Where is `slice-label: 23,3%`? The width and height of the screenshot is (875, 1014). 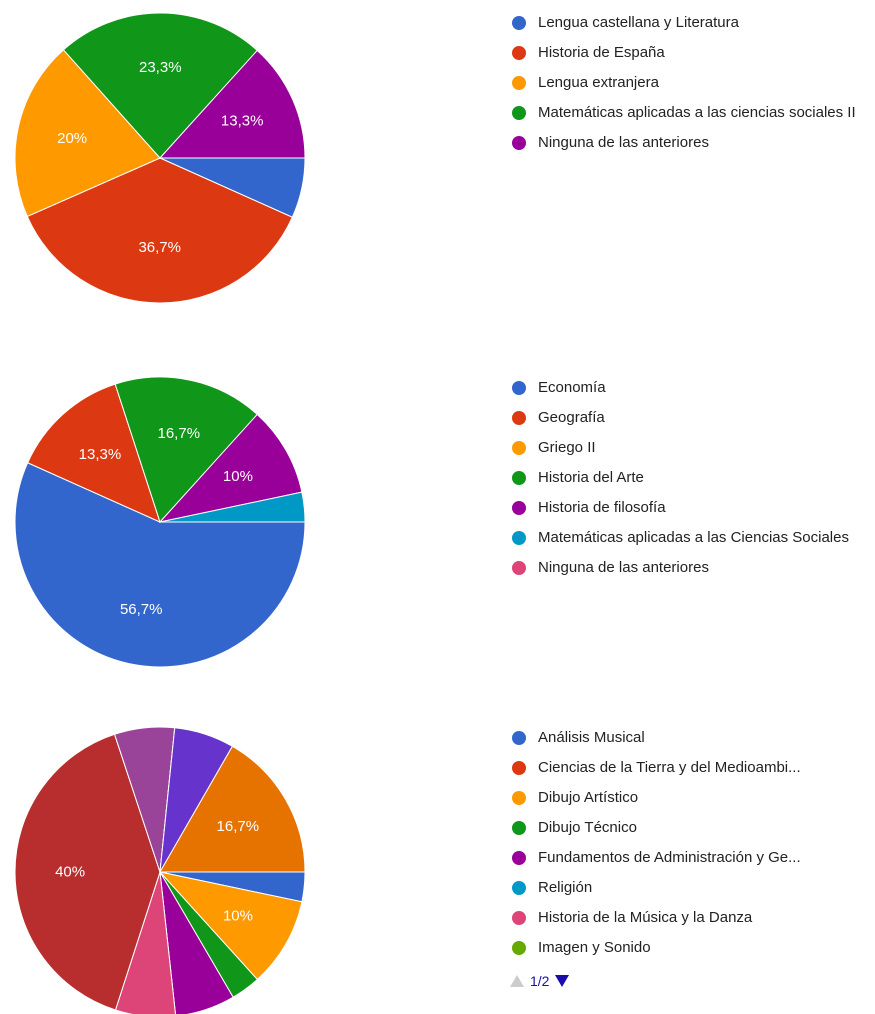 slice-label: 23,3% is located at coordinates (160, 67).